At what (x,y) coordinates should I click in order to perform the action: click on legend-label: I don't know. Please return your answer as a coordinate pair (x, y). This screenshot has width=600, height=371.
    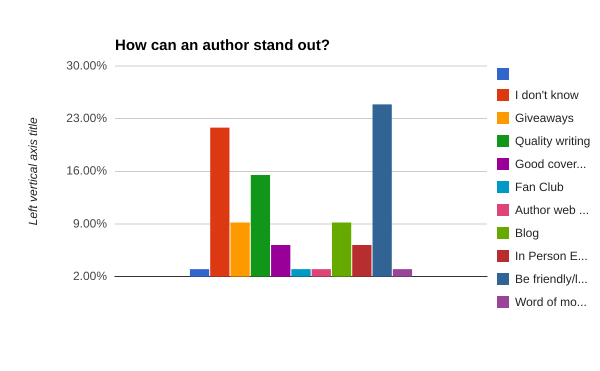
    Looking at the image, I should click on (547, 95).